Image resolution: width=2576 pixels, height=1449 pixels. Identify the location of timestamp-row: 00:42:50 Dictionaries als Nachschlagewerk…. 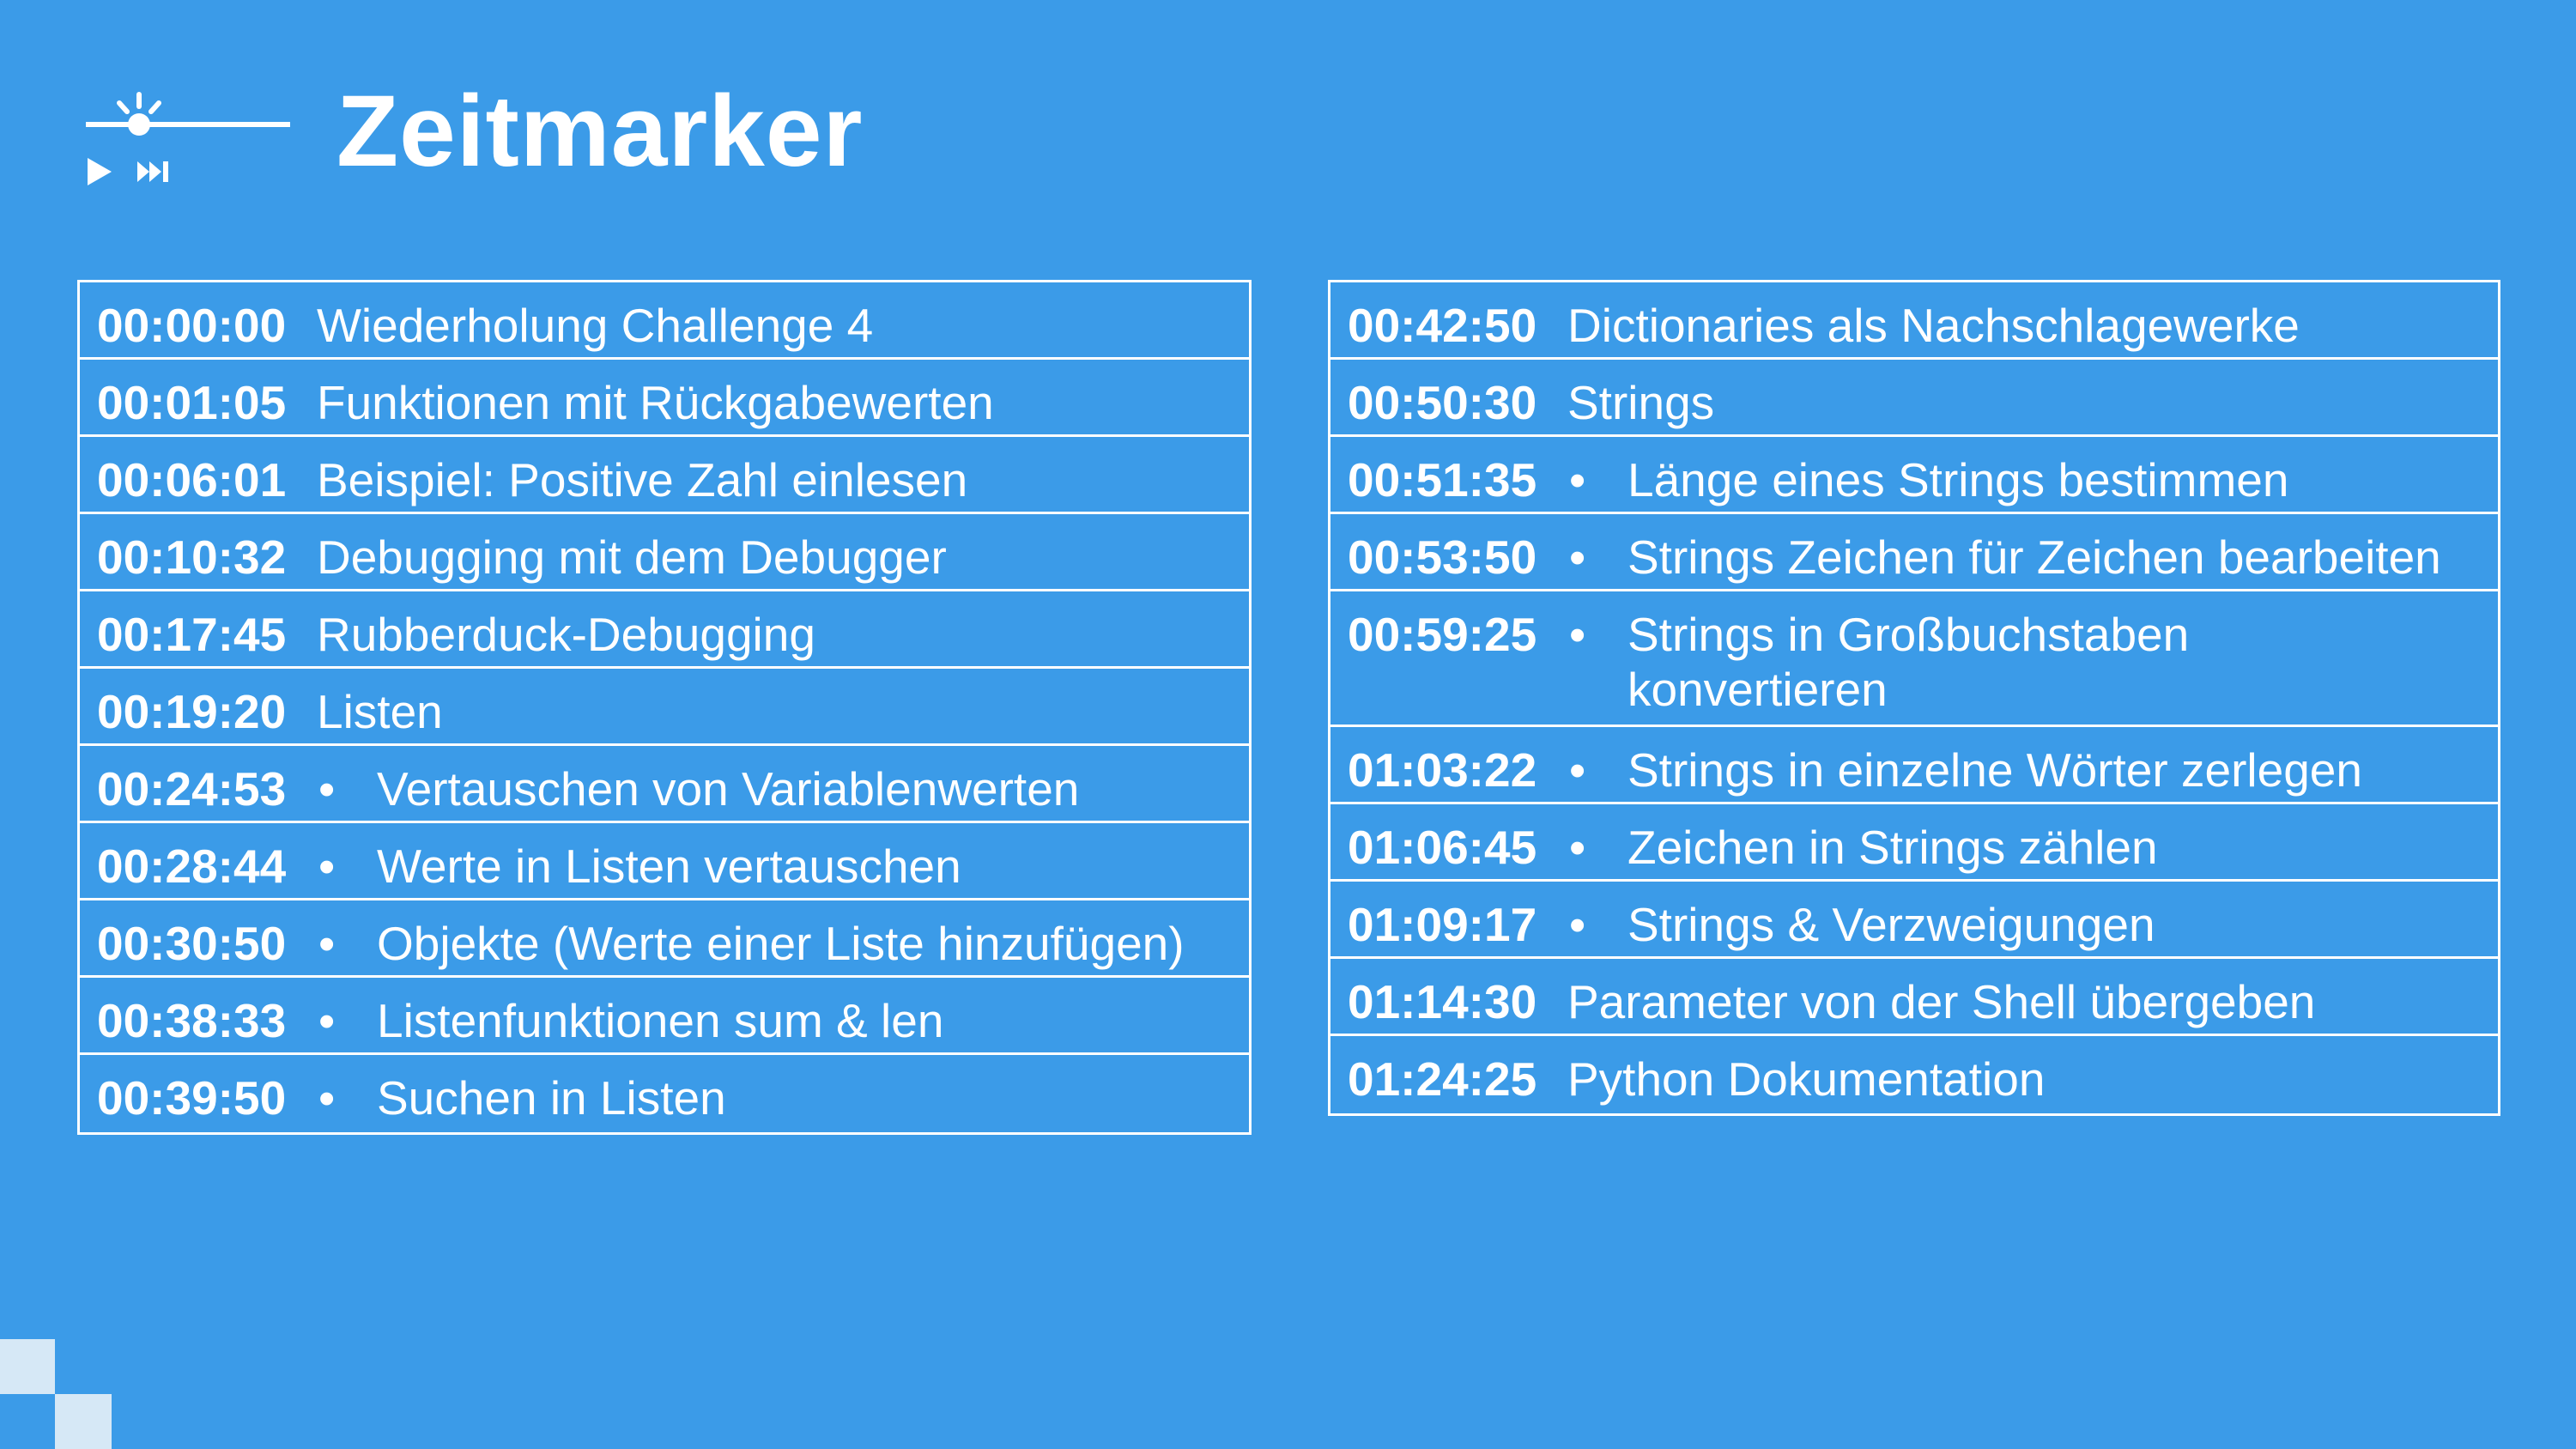
(1914, 321).